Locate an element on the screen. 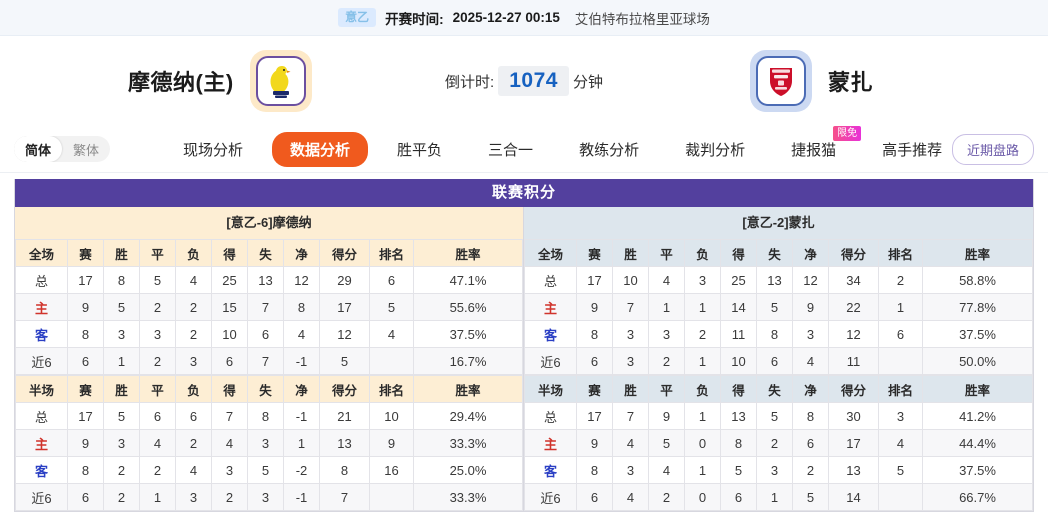  cell-num: 10 is located at coordinates (630, 280).